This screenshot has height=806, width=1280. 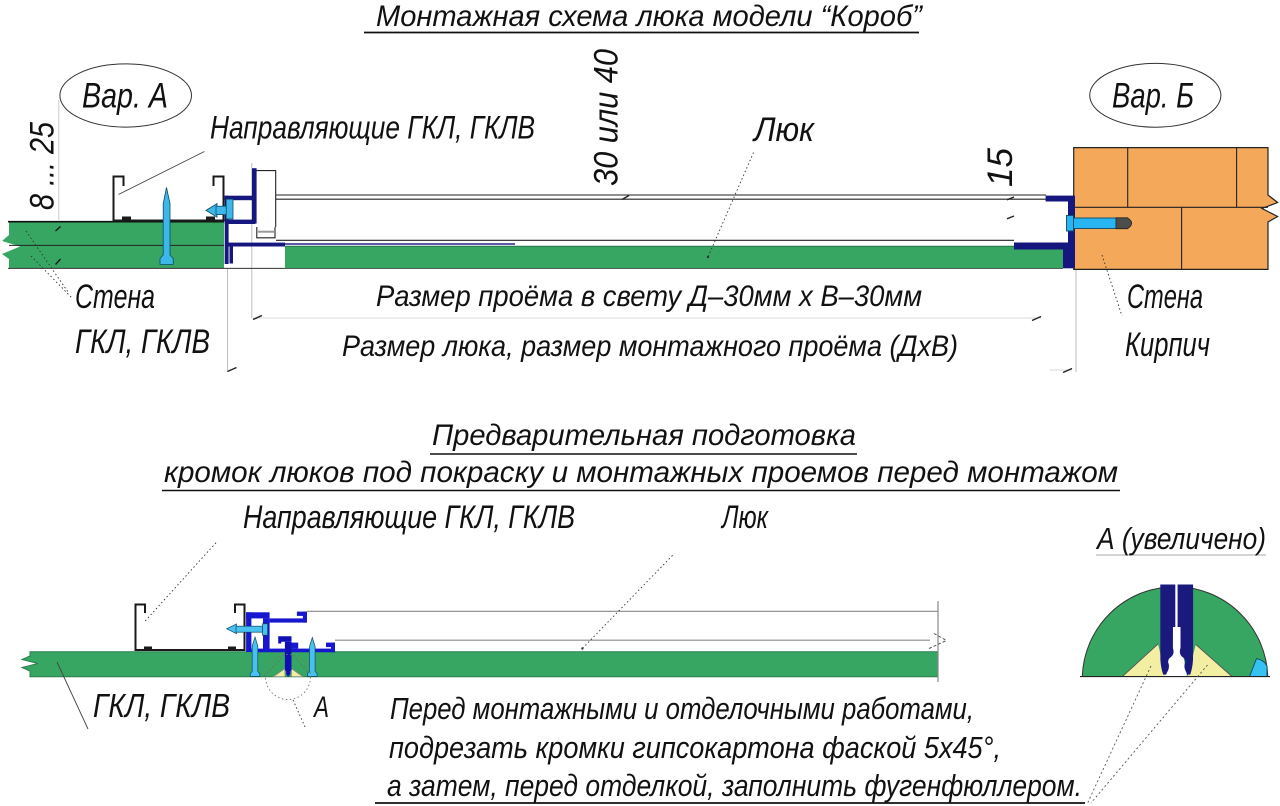 I want to click on svg-text: Вар. Б, so click(x=1153, y=96).